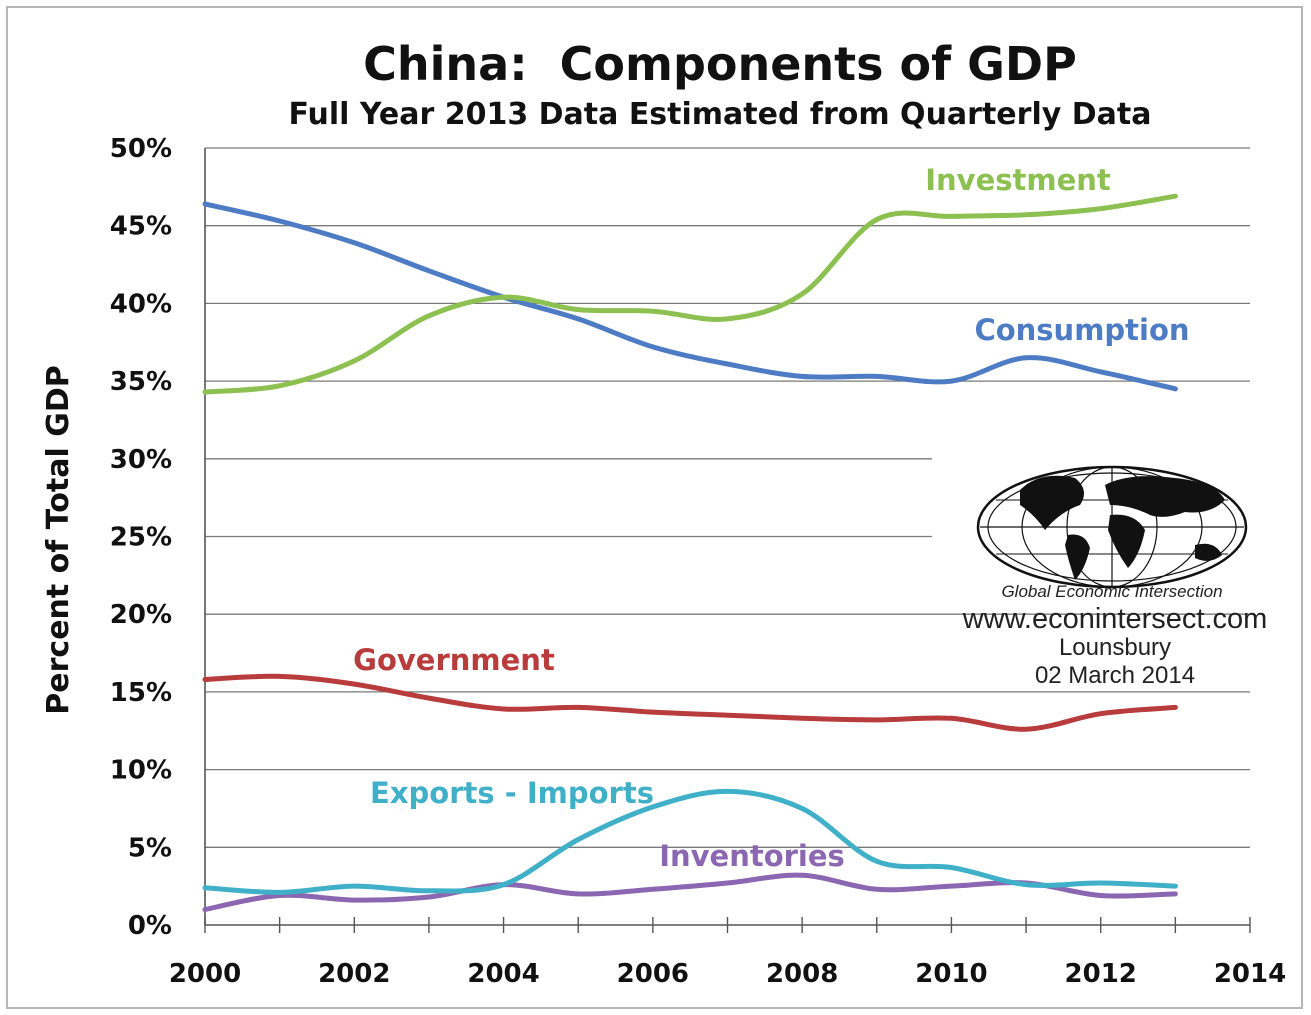 This screenshot has width=1311, height=1015. Describe the element at coordinates (141, 460) in the screenshot. I see `y-tick-label: 30%` at that location.